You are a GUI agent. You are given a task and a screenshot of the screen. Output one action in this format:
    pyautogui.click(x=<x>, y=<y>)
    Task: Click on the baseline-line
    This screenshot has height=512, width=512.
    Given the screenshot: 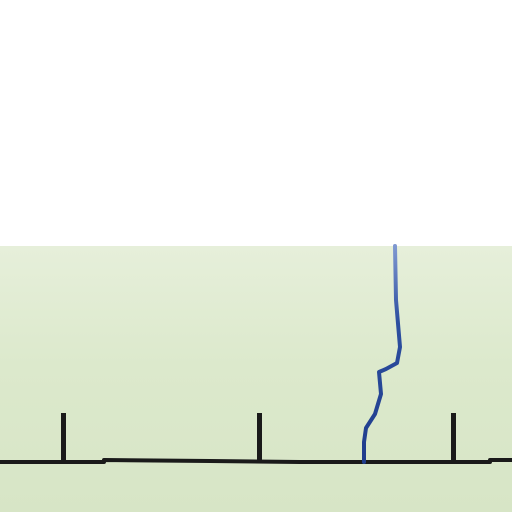 What is the action you would take?
    pyautogui.click(x=256, y=461)
    